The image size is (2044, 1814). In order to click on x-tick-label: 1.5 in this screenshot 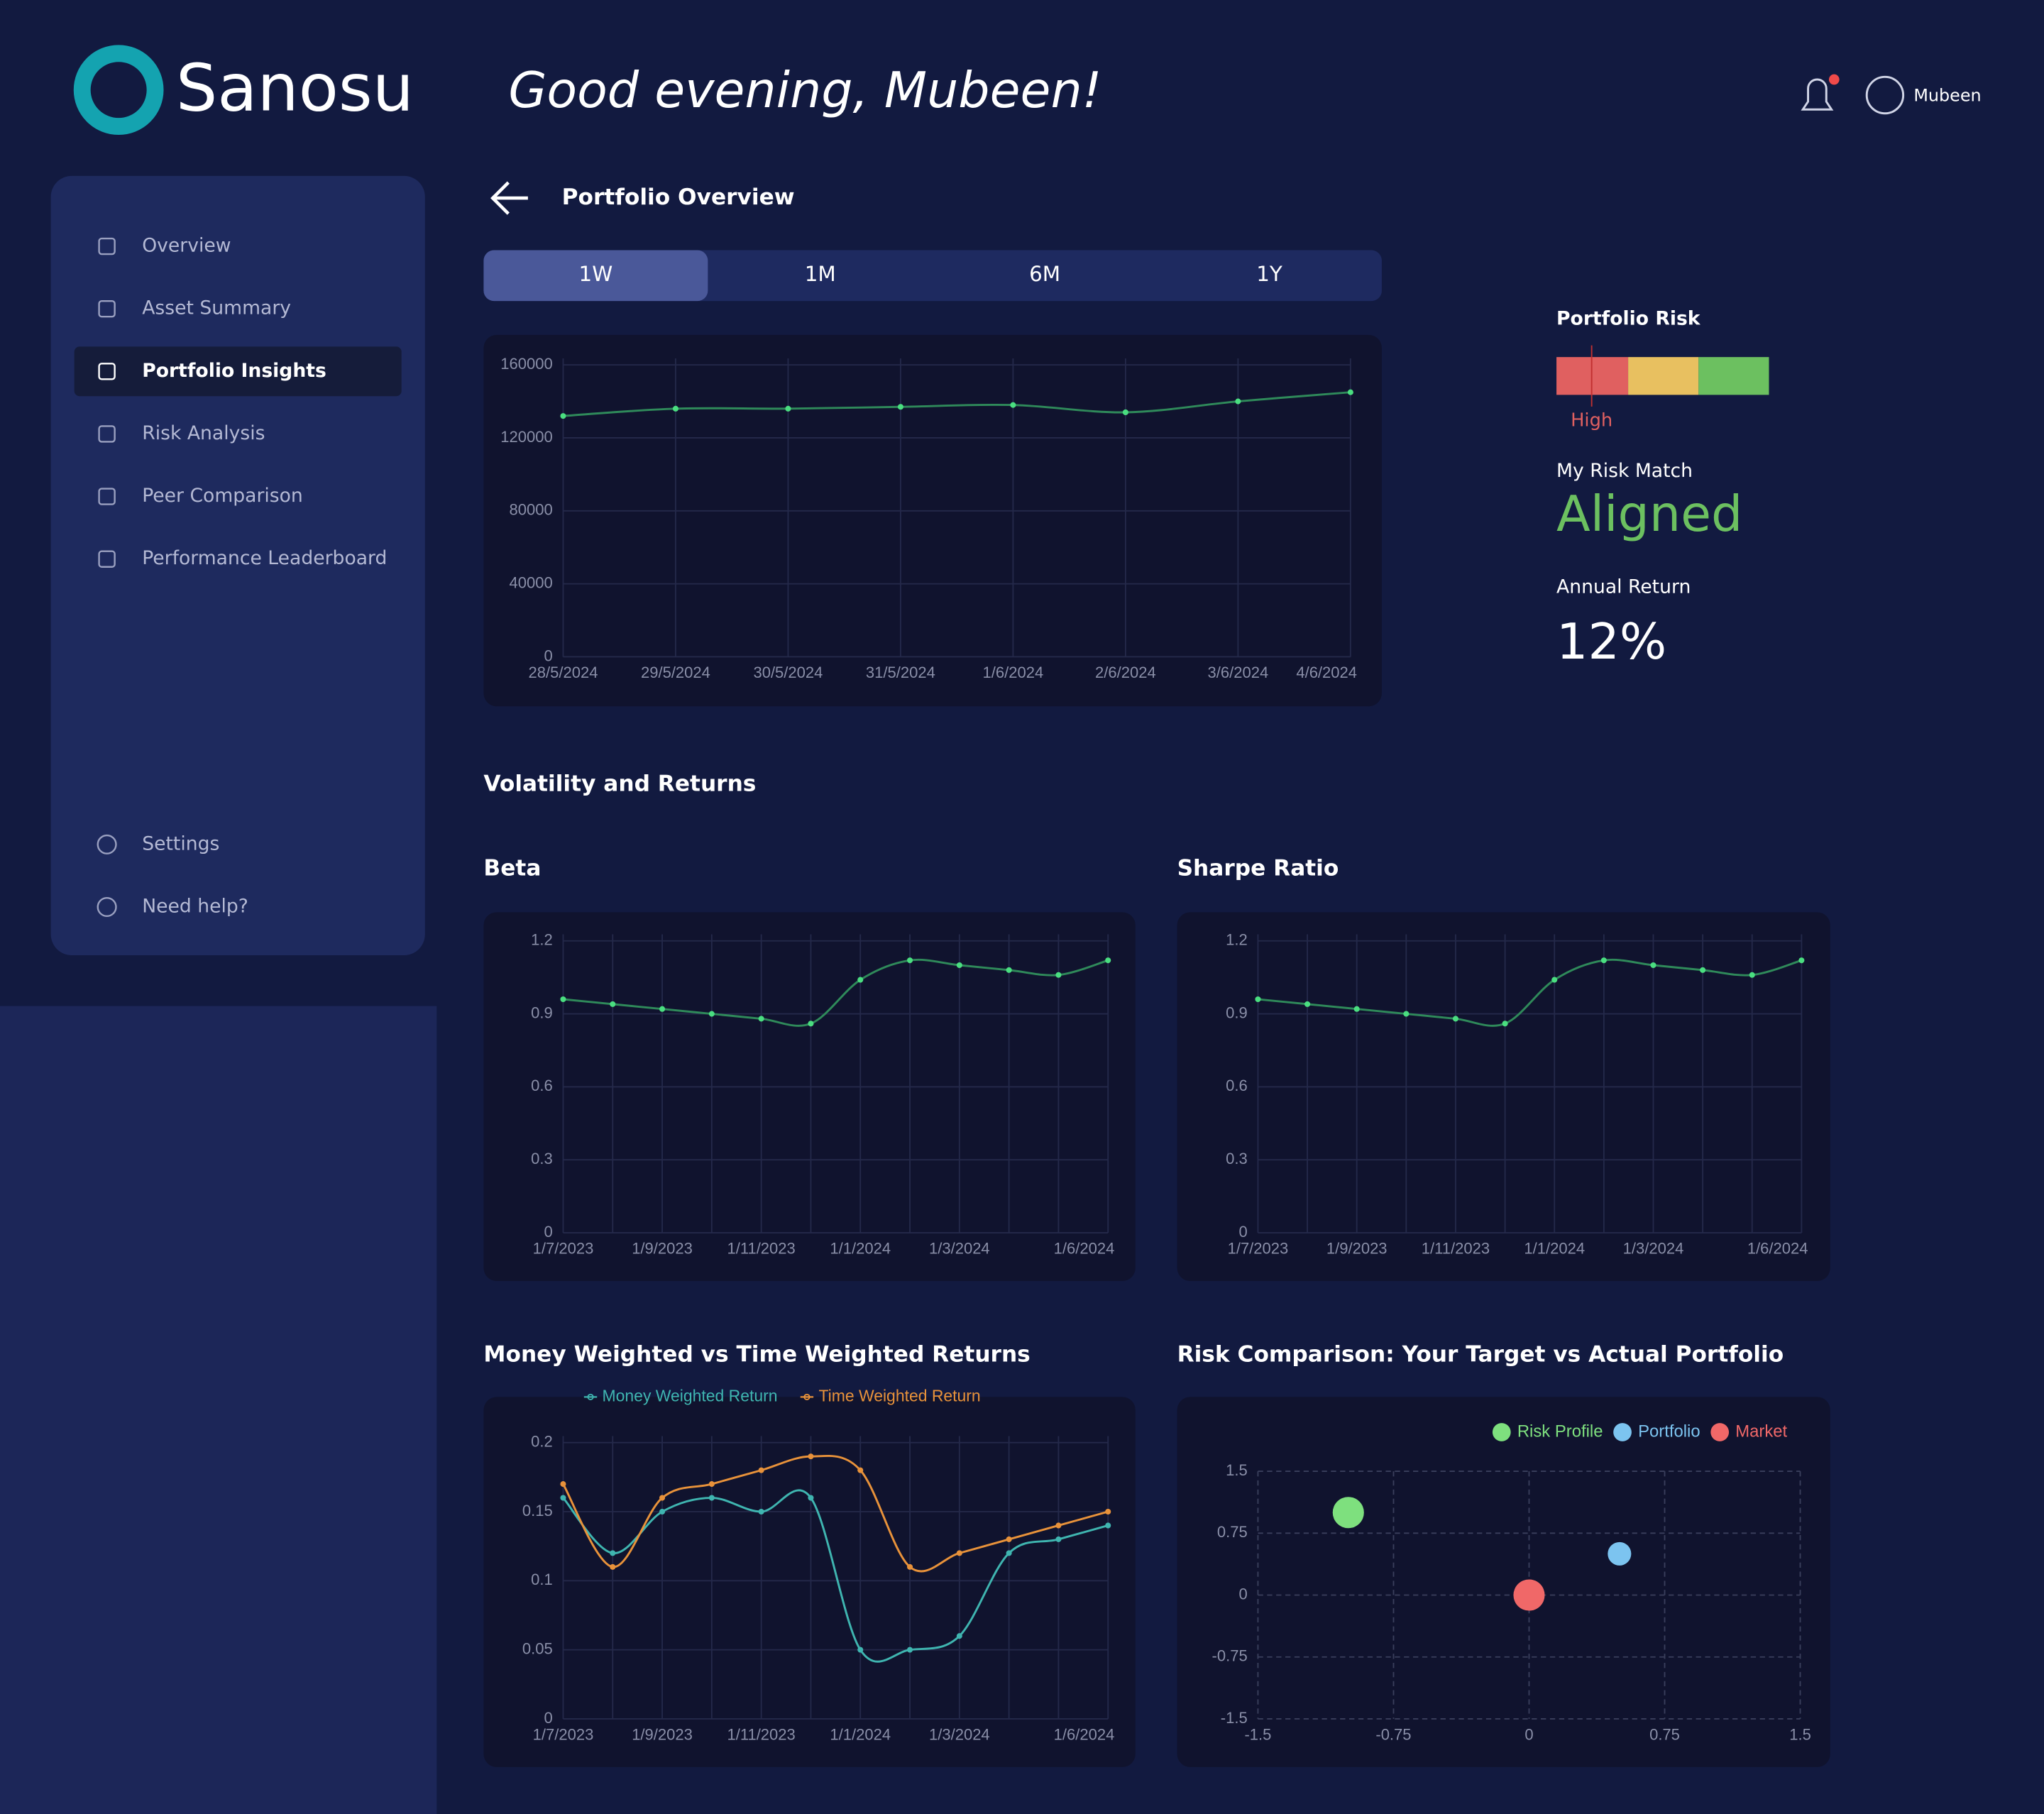, I will do `click(1800, 1735)`.